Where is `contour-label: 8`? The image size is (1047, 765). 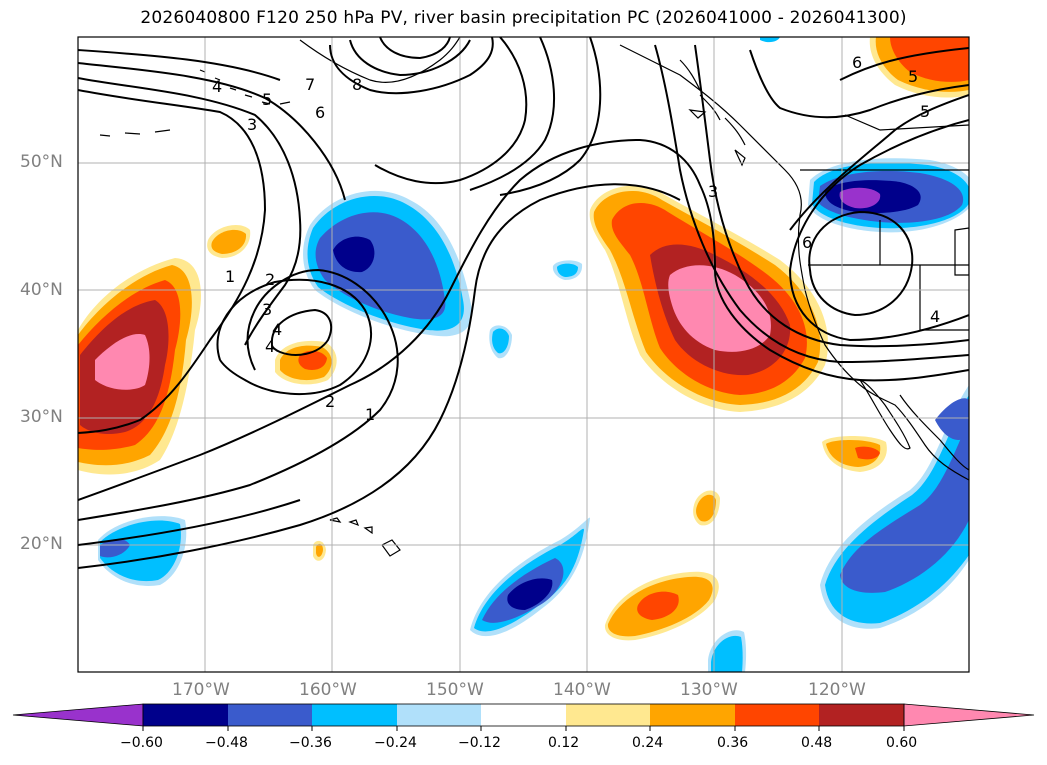
contour-label: 8 is located at coordinates (357, 84).